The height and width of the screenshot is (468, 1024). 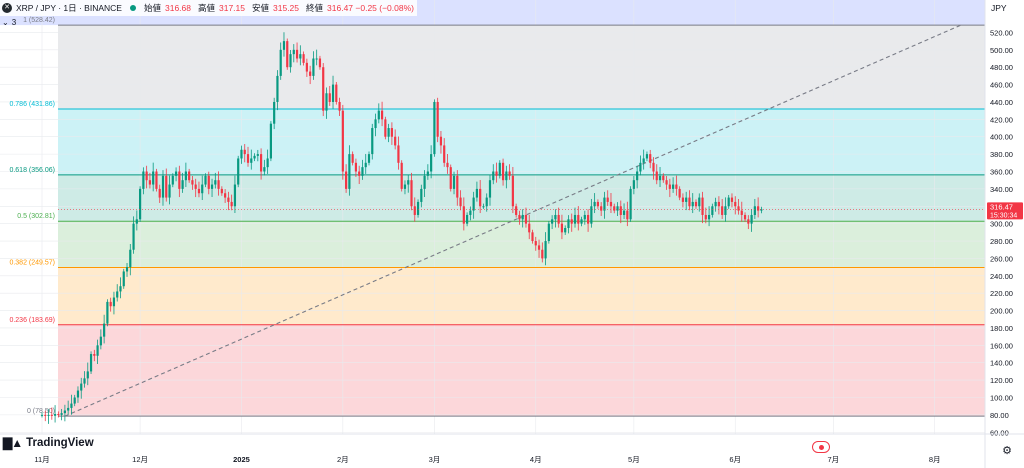 What do you see at coordinates (821, 447) in the screenshot?
I see `record-icon` at bounding box center [821, 447].